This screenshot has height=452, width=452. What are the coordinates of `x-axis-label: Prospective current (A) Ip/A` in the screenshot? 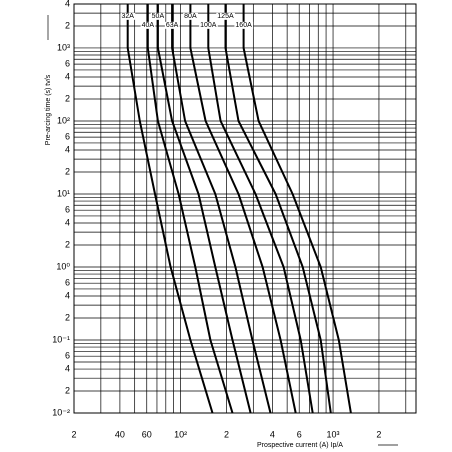 It's located at (300, 445).